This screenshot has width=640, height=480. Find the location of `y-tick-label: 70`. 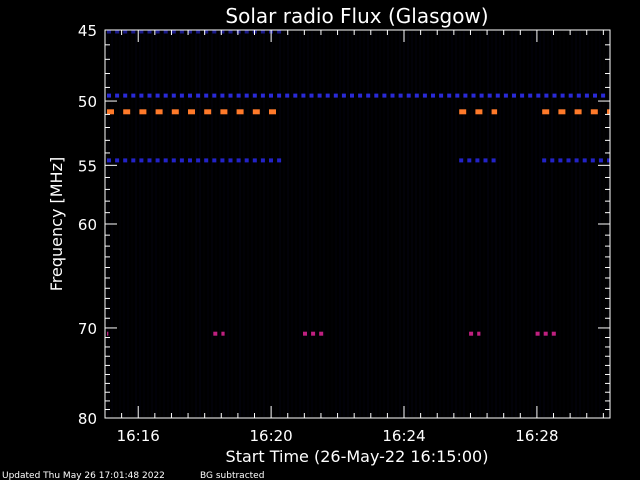

y-tick-label: 70 is located at coordinates (87, 329).